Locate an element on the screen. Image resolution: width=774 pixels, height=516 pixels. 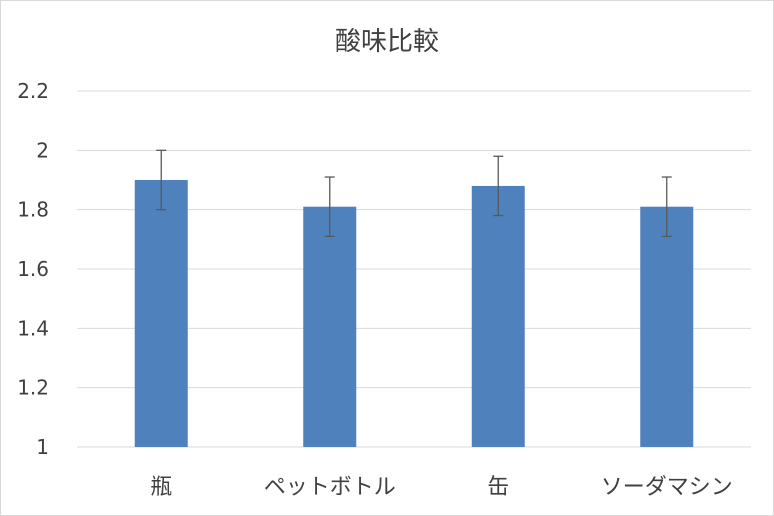
y-tick-label: 2 is located at coordinates (42, 150).